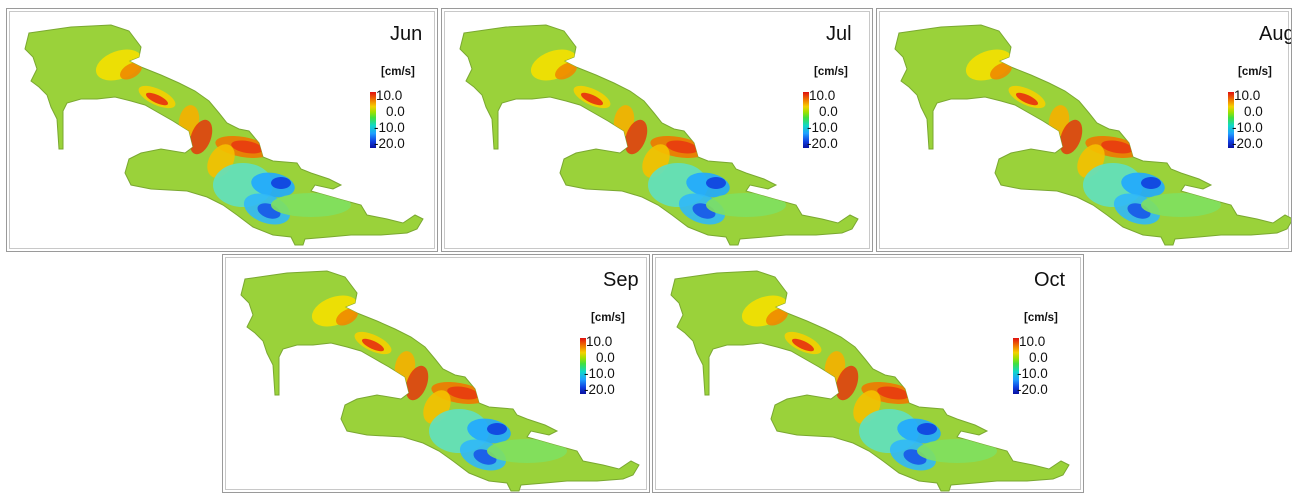 This screenshot has width=1292, height=493. Describe the element at coordinates (1050, 280) in the screenshot. I see `month-label: Oct` at that location.